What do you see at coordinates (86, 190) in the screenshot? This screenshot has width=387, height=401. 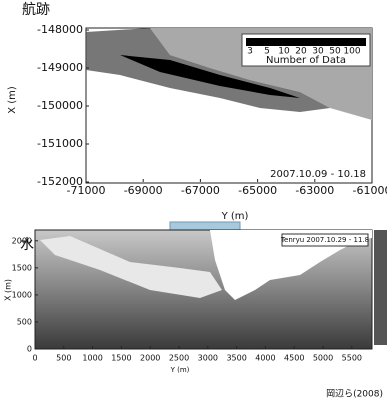 I see `x-tick-label: -71000` at bounding box center [86, 190].